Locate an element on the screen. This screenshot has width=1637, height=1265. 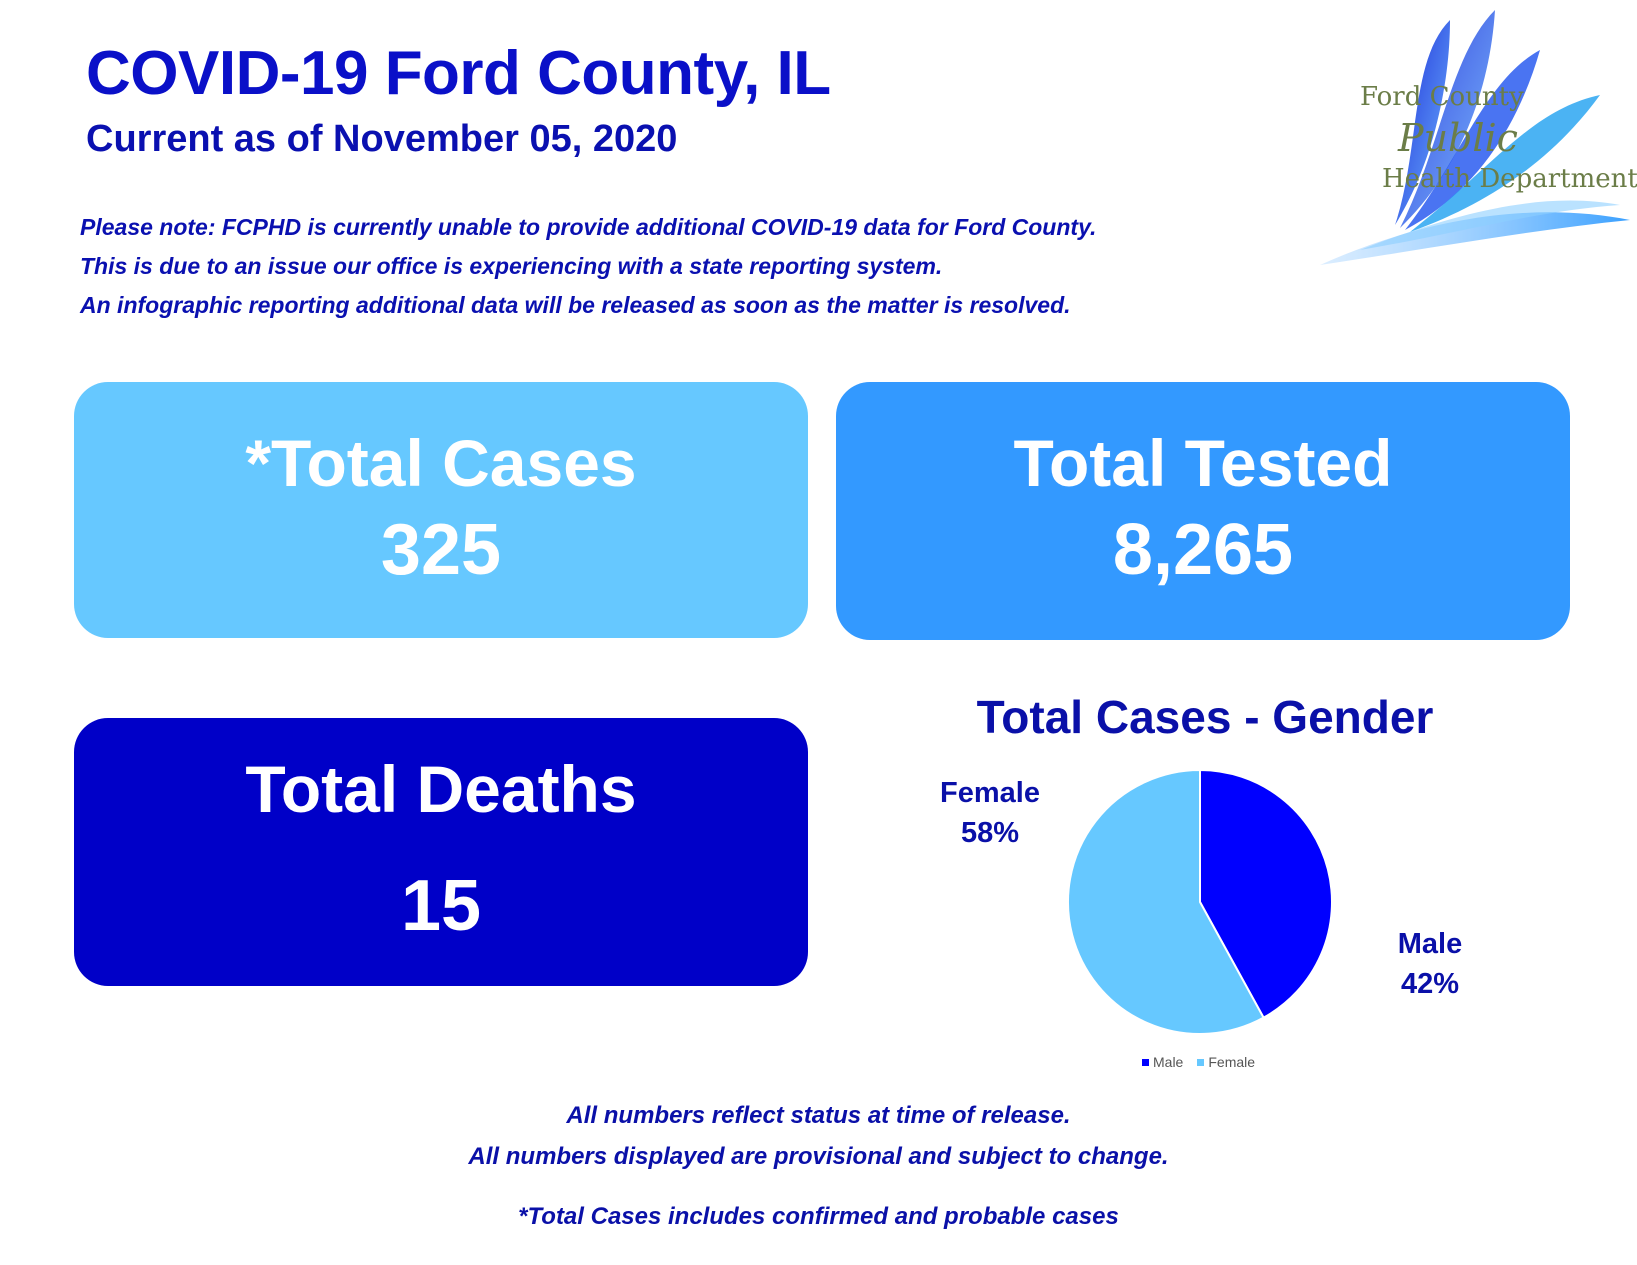
male-slice-label: Male 42% is located at coordinates (1430, 964).